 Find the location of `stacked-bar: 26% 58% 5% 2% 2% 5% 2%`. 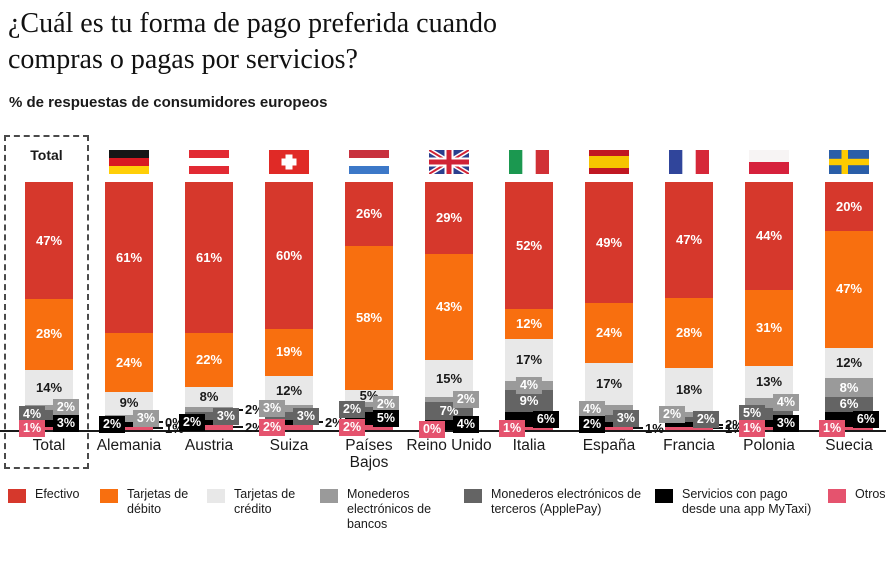

stacked-bar: 26% 58% 5% 2% 2% 5% 2% is located at coordinates (369, 308).